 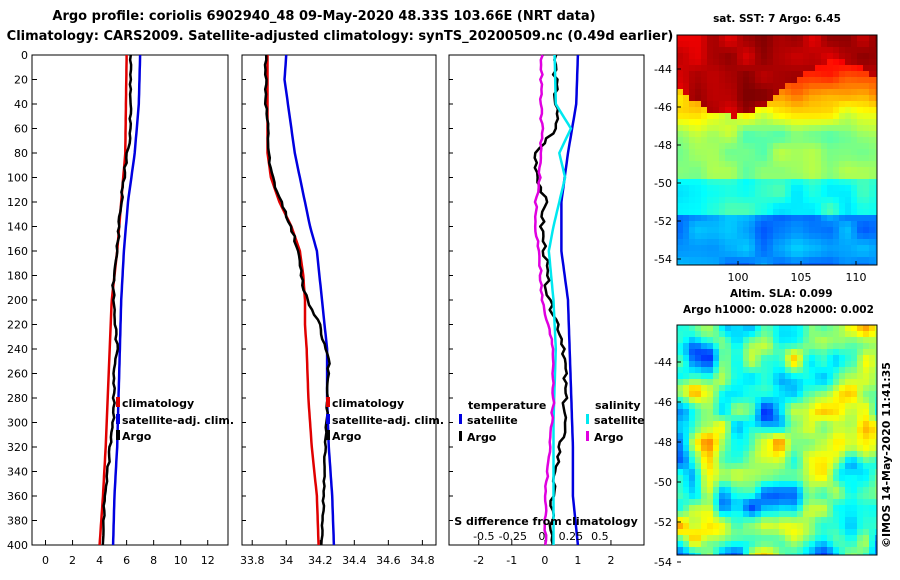 What do you see at coordinates (320, 560) in the screenshot?
I see `x-tick-label: 34.2` at bounding box center [320, 560].